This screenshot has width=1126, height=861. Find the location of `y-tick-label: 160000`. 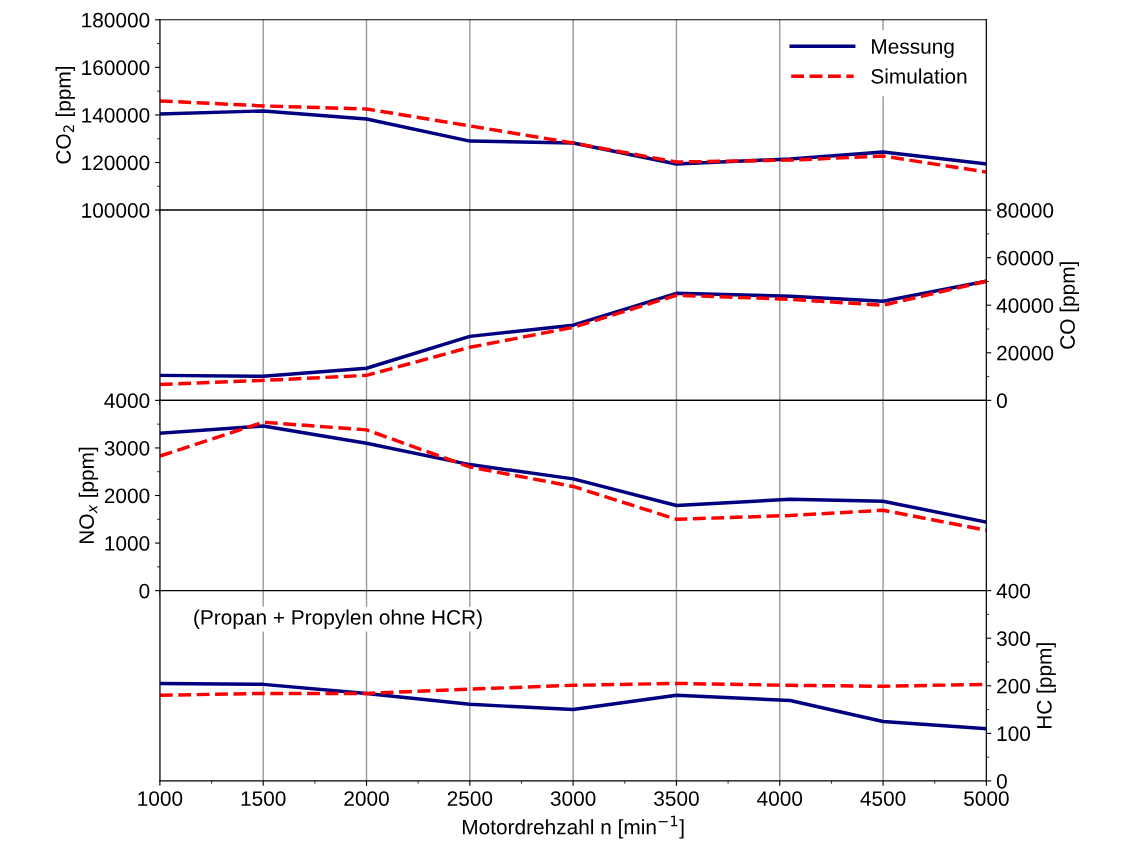

y-tick-label: 160000 is located at coordinates (116, 68).